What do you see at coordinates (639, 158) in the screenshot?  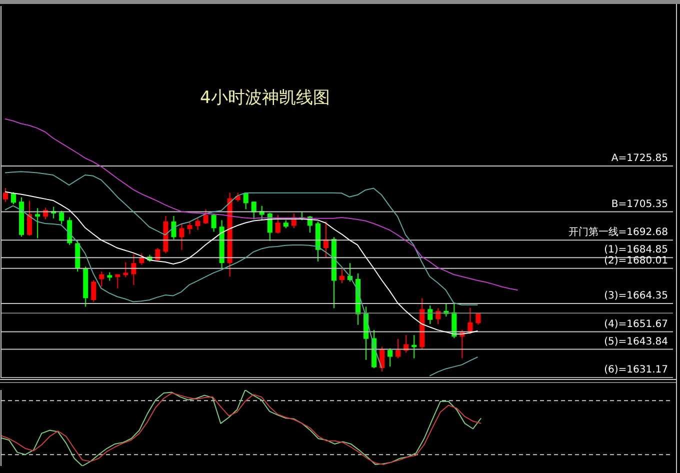 I see `ref-line-label: A=1725.85` at bounding box center [639, 158].